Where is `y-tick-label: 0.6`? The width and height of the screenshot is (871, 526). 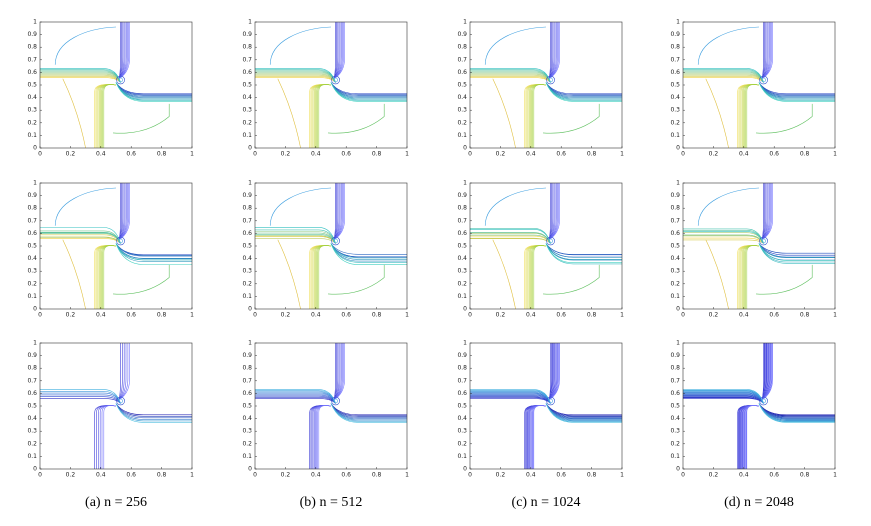 y-tick-label: 0.6 is located at coordinates (32, 72).